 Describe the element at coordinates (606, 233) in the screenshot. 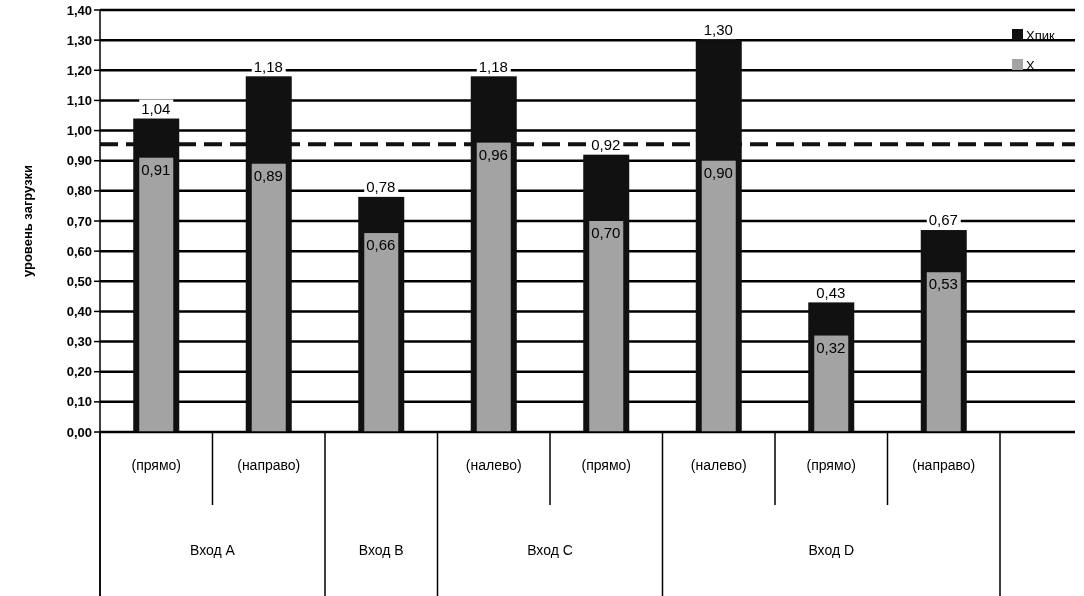

I see `data-label: 0,70` at that location.